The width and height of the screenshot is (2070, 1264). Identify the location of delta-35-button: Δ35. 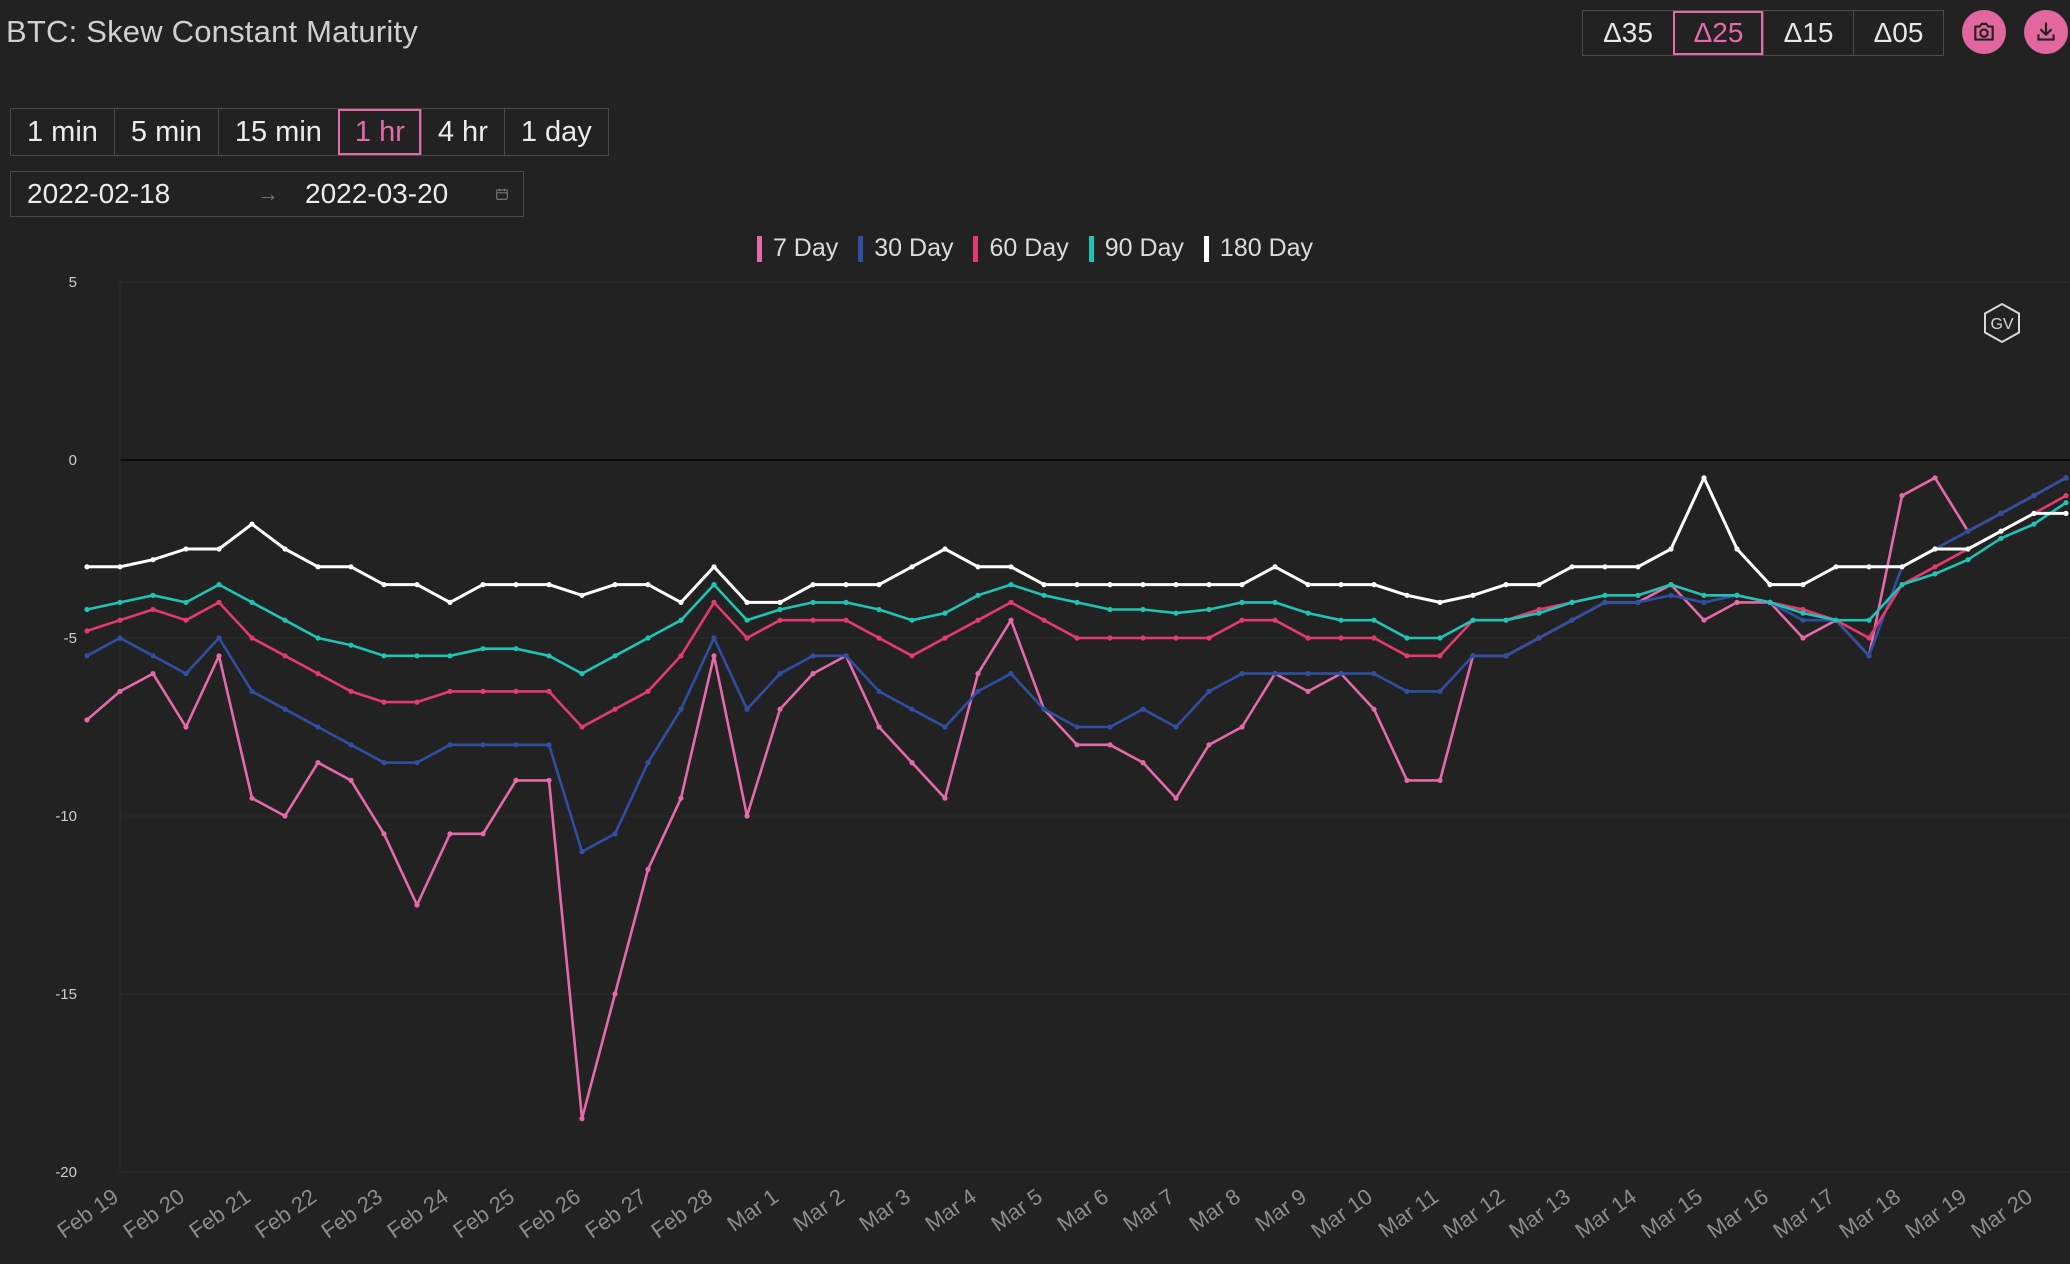
(1628, 32).